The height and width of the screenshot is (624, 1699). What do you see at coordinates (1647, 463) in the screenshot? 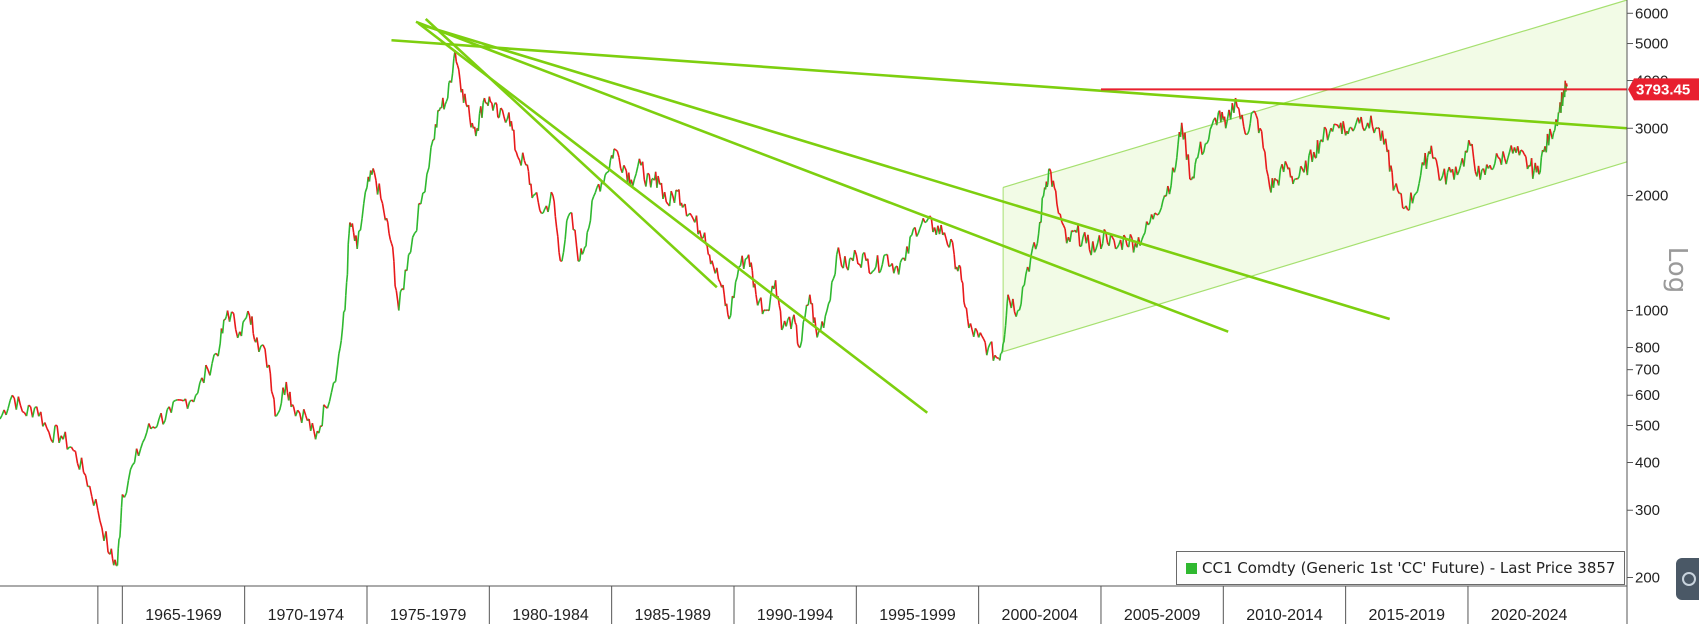
I see `y-tick-label: 400` at bounding box center [1647, 463].